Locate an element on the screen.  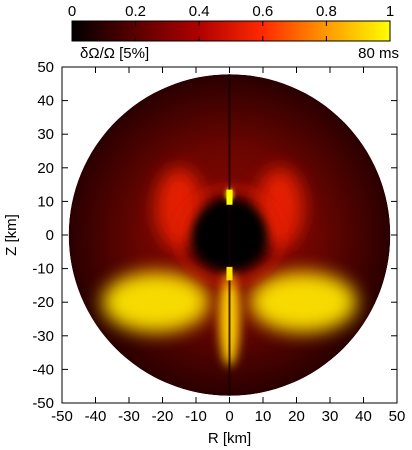
y-axis-label: Z [km] is located at coordinates (11, 235).